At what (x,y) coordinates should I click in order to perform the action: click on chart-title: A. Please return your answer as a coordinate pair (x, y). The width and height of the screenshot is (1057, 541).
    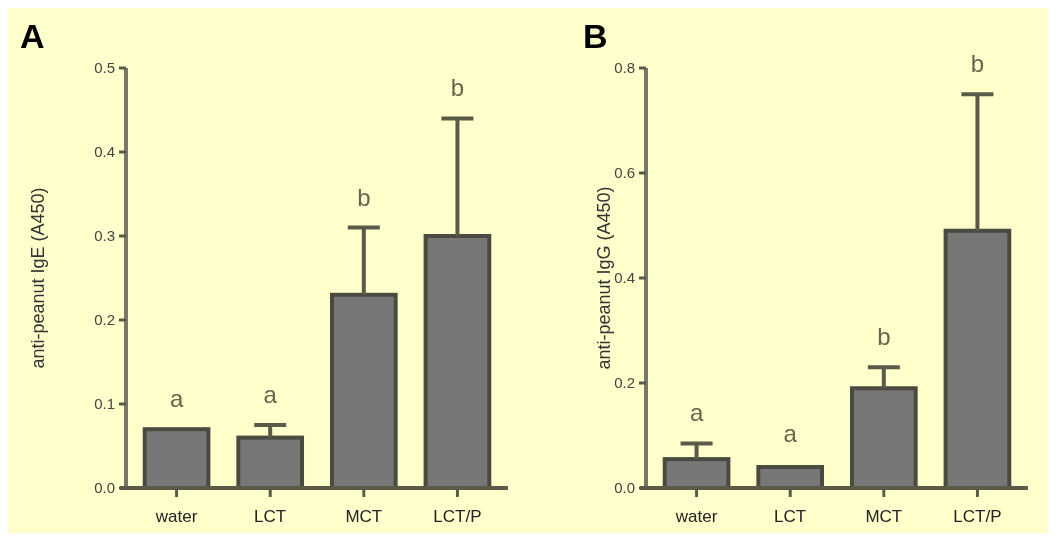
    Looking at the image, I should click on (32, 36).